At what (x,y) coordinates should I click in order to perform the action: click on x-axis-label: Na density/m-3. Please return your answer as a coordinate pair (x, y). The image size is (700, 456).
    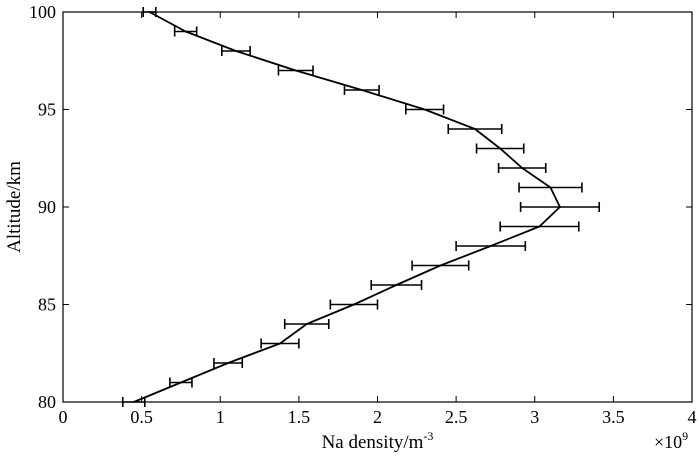
    Looking at the image, I should click on (378, 441).